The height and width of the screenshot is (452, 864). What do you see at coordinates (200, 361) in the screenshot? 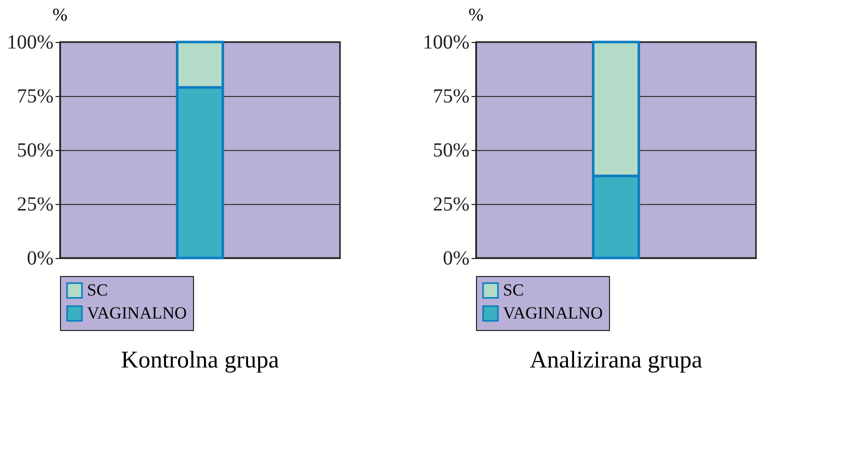
I see `text: Kontrolna grupa` at bounding box center [200, 361].